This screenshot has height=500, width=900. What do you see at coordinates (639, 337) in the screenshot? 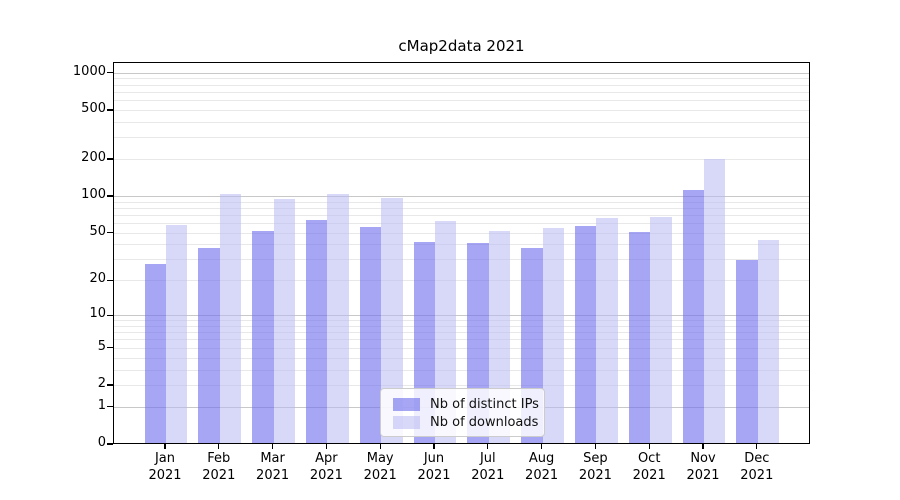
I see `bar-distinct-ips-oct` at bounding box center [639, 337].